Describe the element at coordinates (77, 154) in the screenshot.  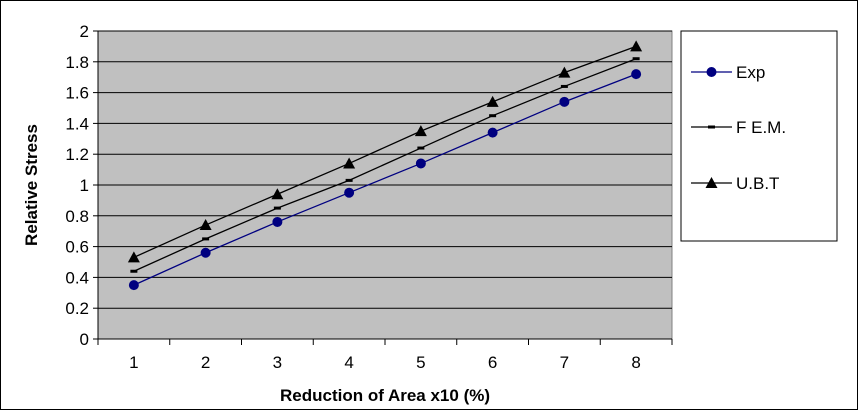
I see `y-tick-label: 1.2` at that location.